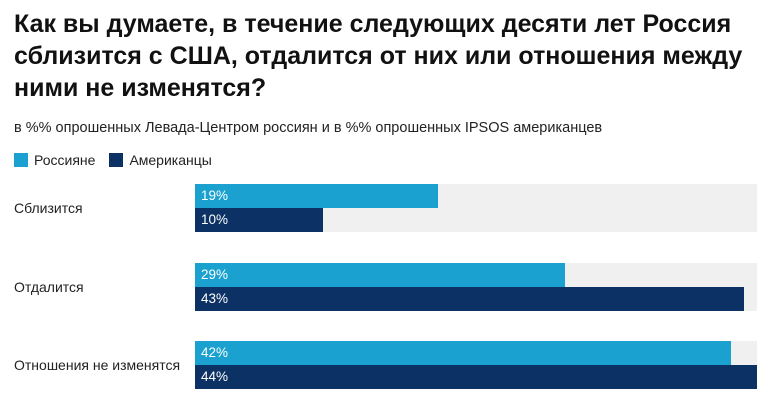 This screenshot has width=768, height=409. Describe the element at coordinates (215, 274) in the screenshot. I see `data-label: 29%` at that location.